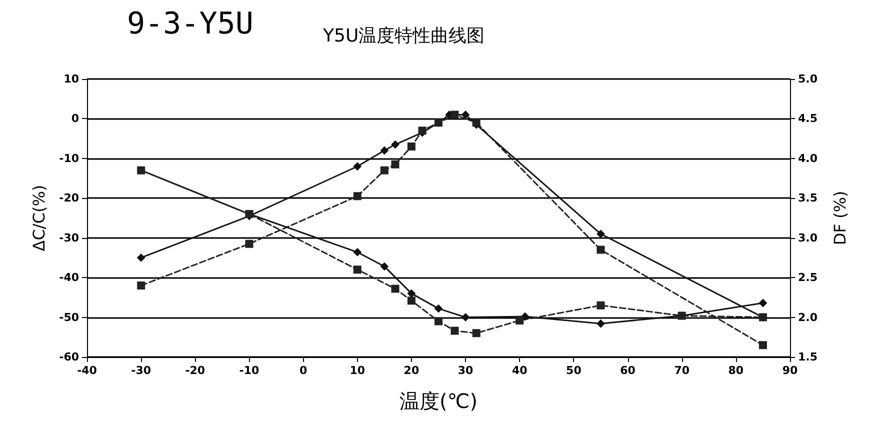 Image resolution: width=872 pixels, height=446 pixels. What do you see at coordinates (808, 119) in the screenshot?
I see `y2-tick-label: 4.5` at bounding box center [808, 119].